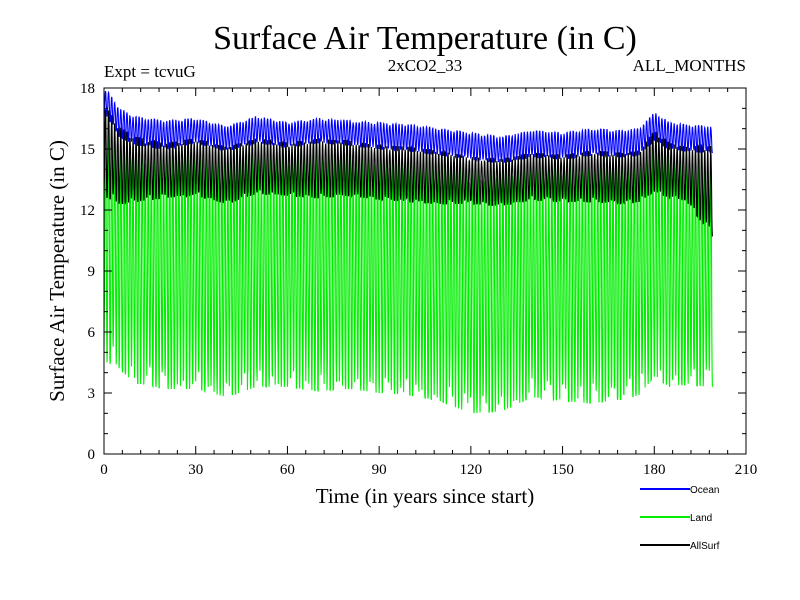 The image size is (800, 600). What do you see at coordinates (92, 333) in the screenshot?
I see `y-tick-label: 6` at bounding box center [92, 333].